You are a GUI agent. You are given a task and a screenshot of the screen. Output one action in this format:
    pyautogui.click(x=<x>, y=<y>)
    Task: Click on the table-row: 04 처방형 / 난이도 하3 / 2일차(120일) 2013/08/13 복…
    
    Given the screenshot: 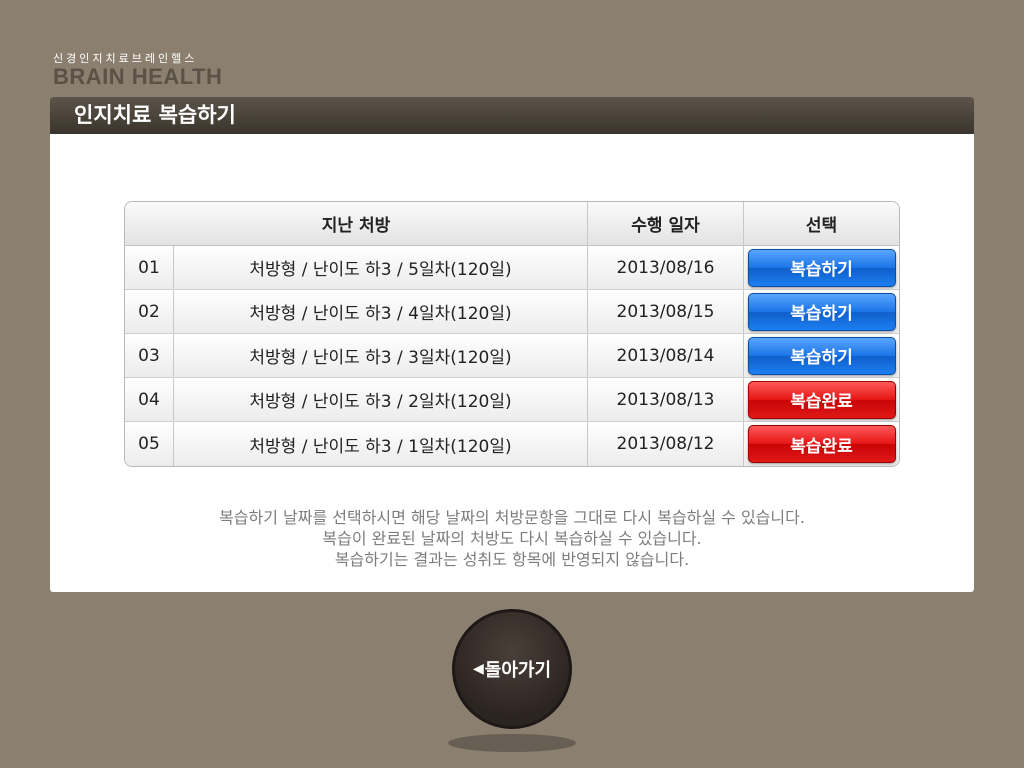 What is the action you would take?
    pyautogui.click(x=512, y=400)
    